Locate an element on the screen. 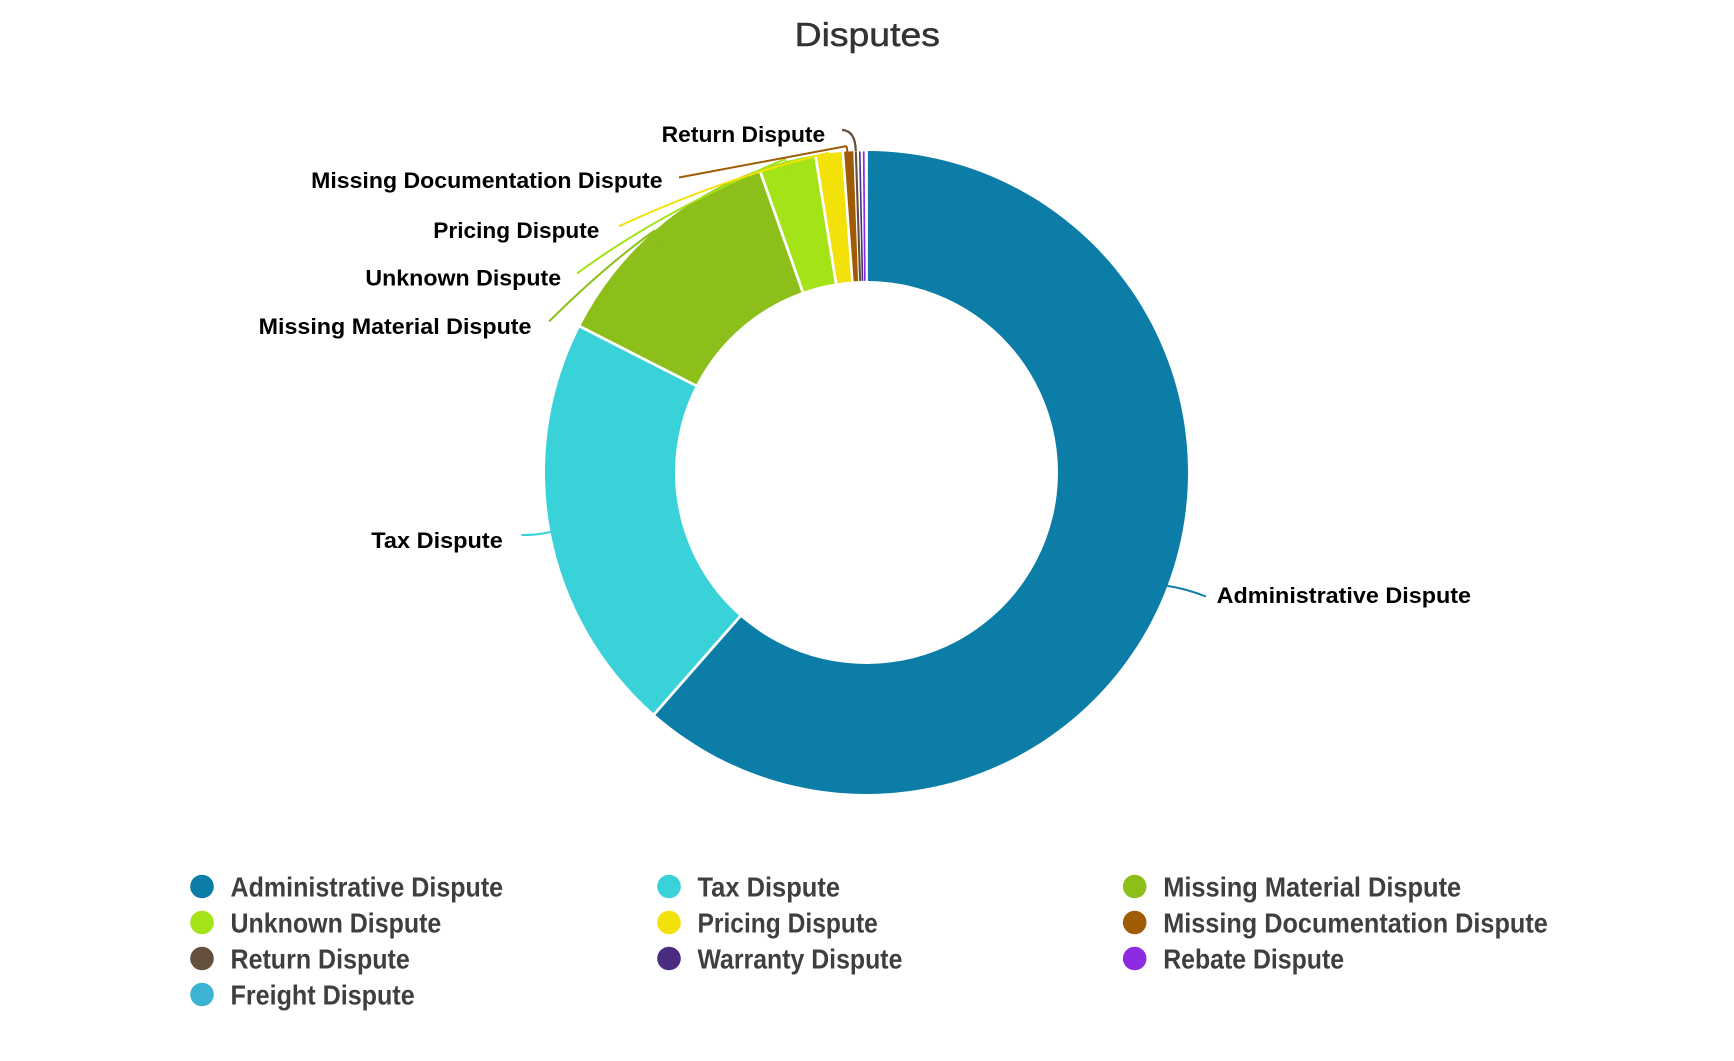  svg-text: Warranty Dispute is located at coordinates (800, 959).